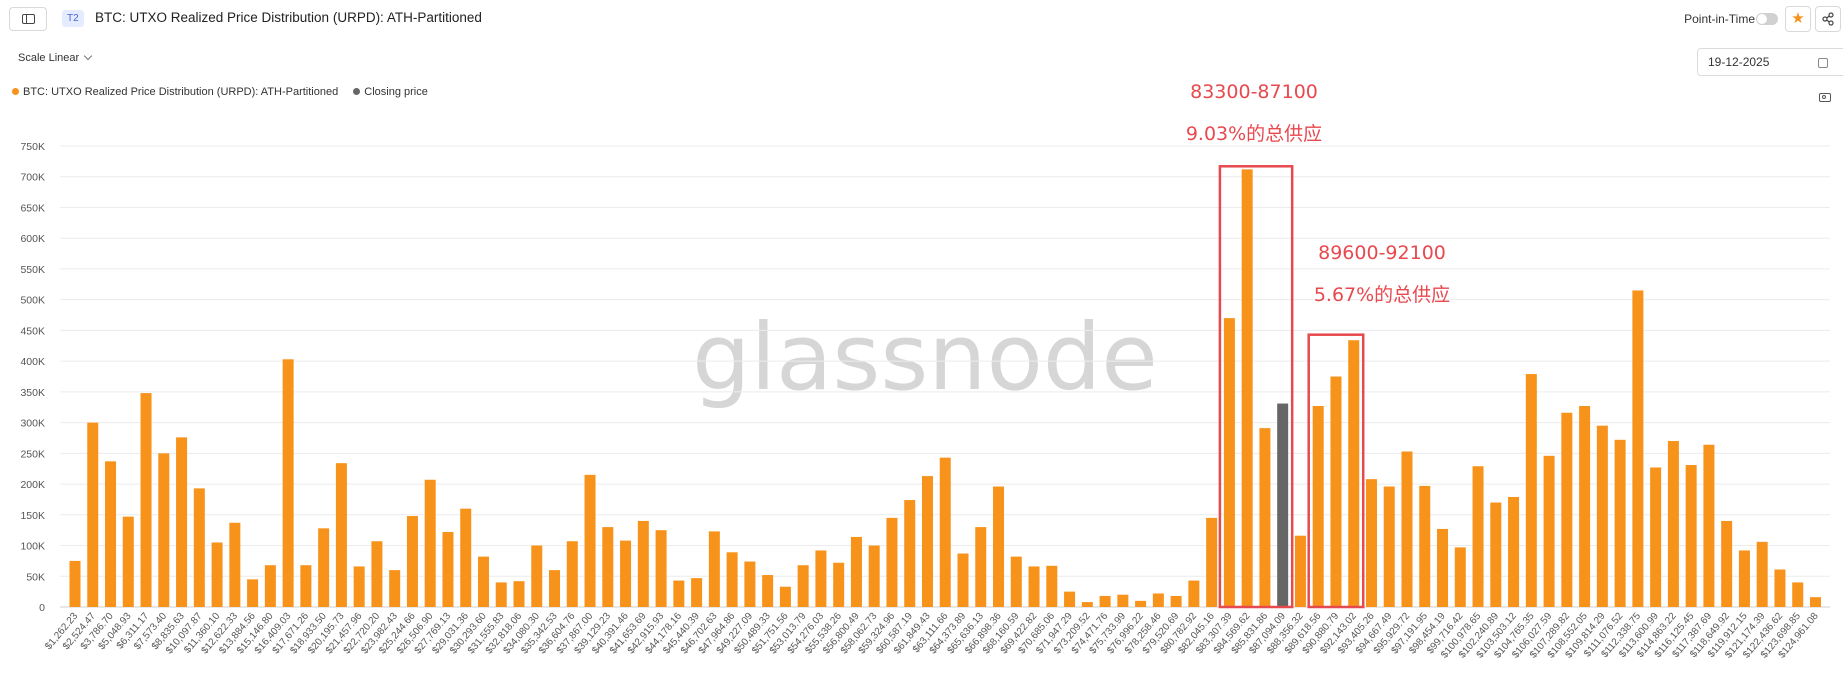  What do you see at coordinates (925, 357) in the screenshot?
I see `watermark: glassnode` at bounding box center [925, 357].